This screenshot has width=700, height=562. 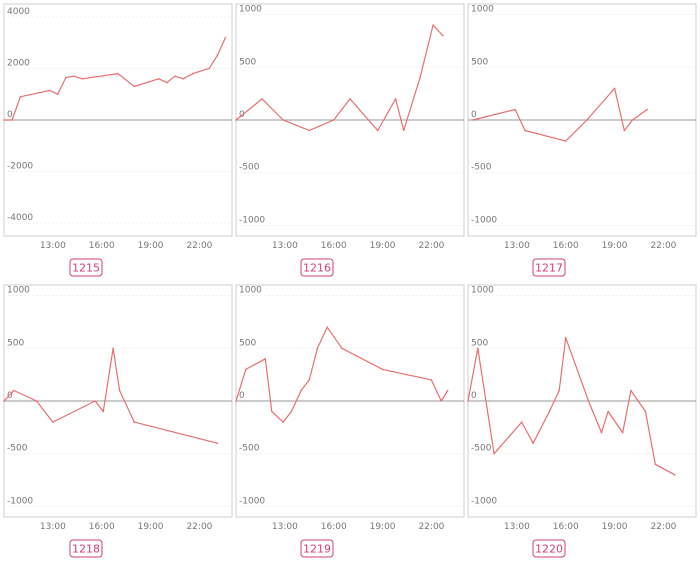 I want to click on badge-label: 1217, so click(x=549, y=268).